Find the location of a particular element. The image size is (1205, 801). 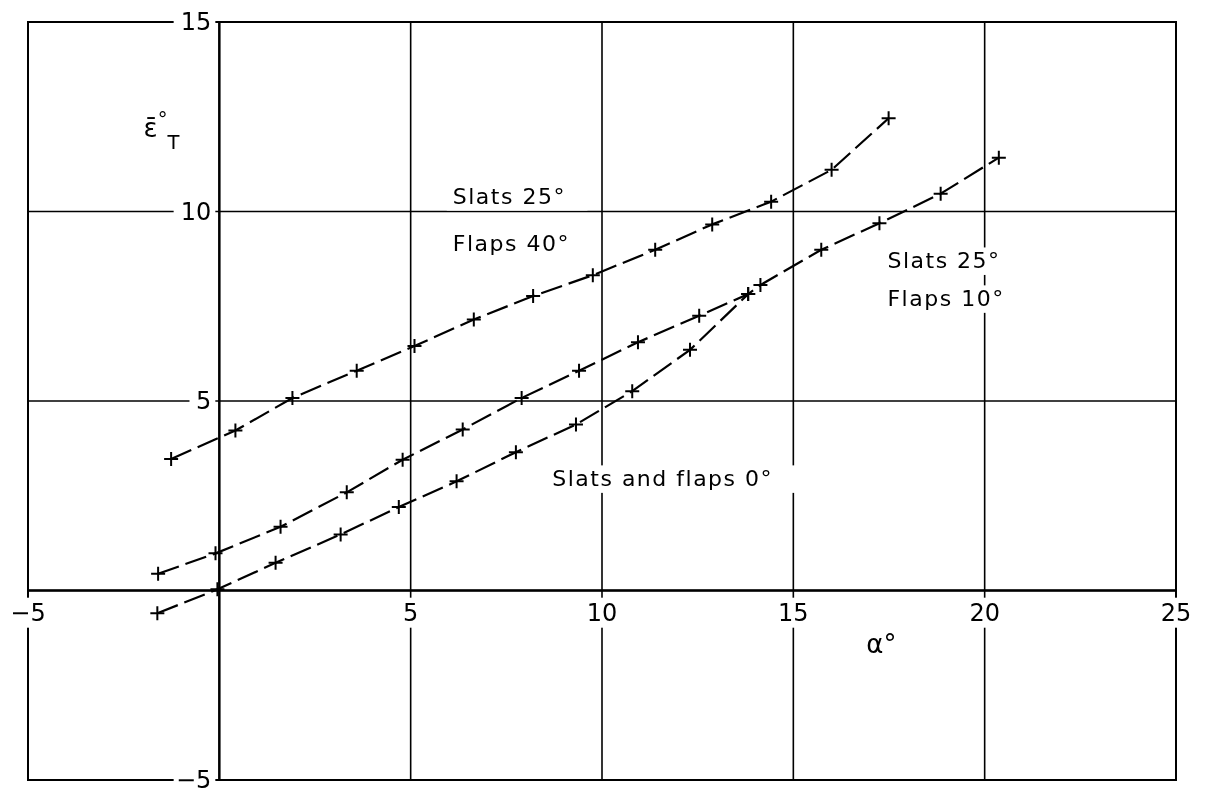

y-tick-label: 10 is located at coordinates (196, 211).